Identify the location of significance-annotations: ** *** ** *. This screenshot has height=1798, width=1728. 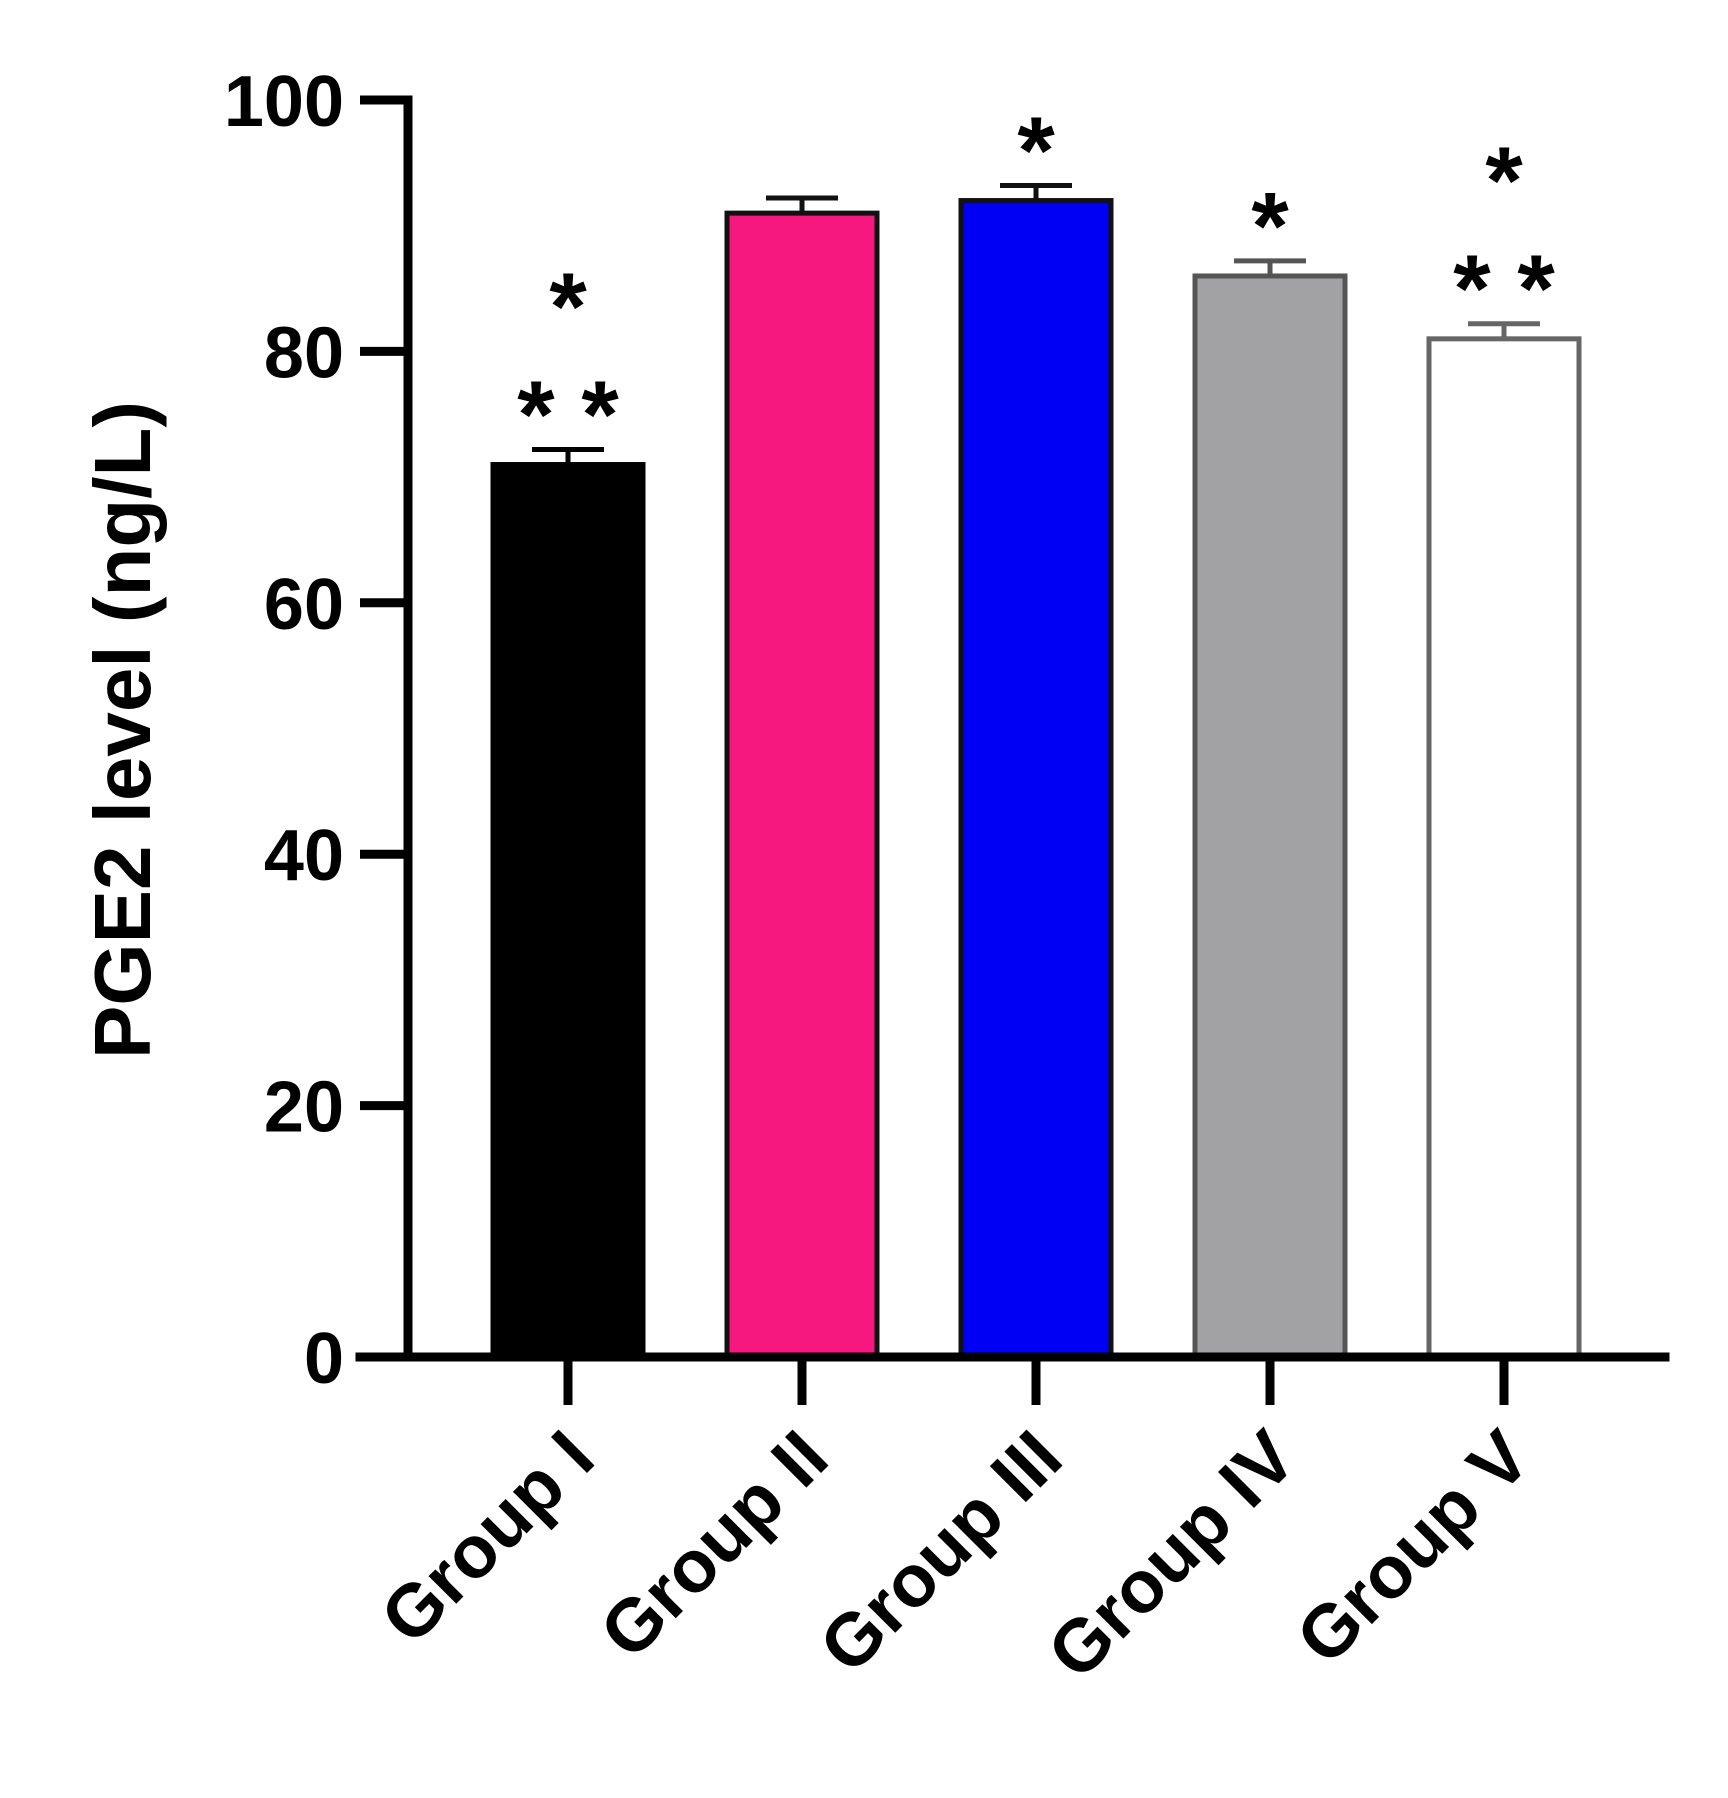
(1036, 282).